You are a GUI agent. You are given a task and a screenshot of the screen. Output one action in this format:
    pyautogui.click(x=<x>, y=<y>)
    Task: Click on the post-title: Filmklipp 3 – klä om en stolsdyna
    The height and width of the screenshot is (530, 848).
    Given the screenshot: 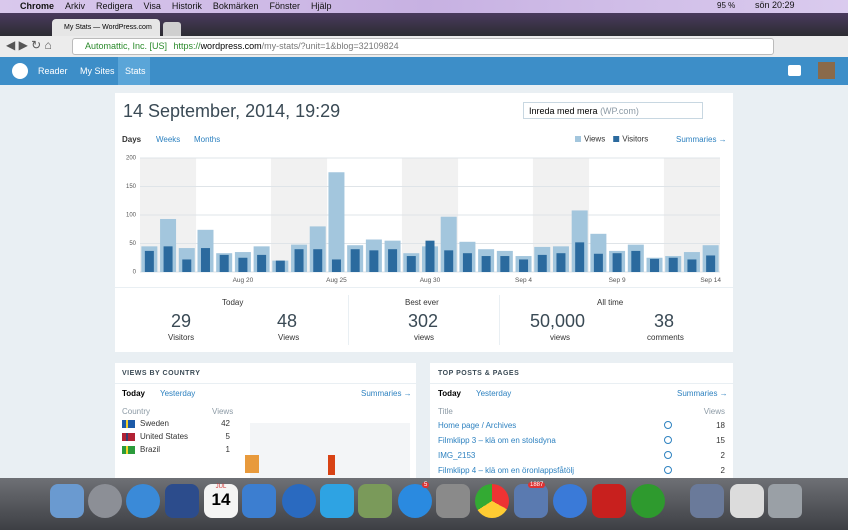 What is the action you would take?
    pyautogui.click(x=497, y=440)
    